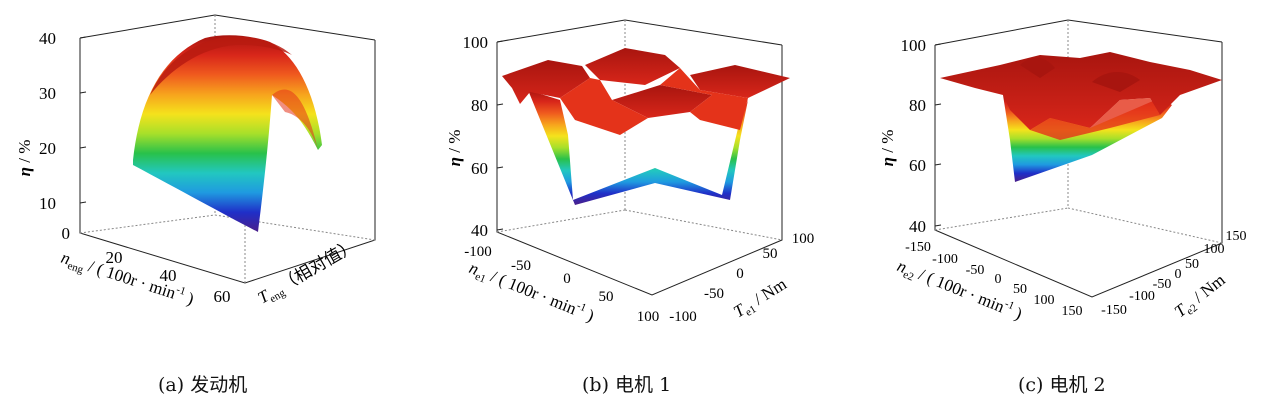  Describe the element at coordinates (227, 134) in the screenshot. I see `chart-a-surface` at that location.